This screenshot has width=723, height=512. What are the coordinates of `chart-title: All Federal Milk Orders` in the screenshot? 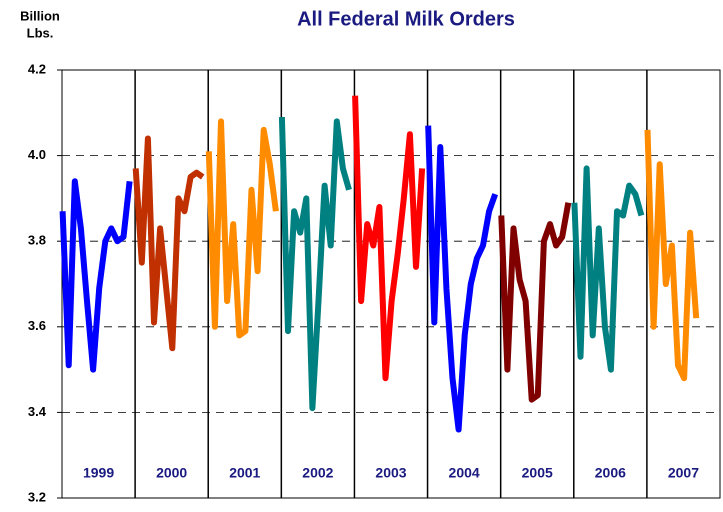 It's located at (406, 19).